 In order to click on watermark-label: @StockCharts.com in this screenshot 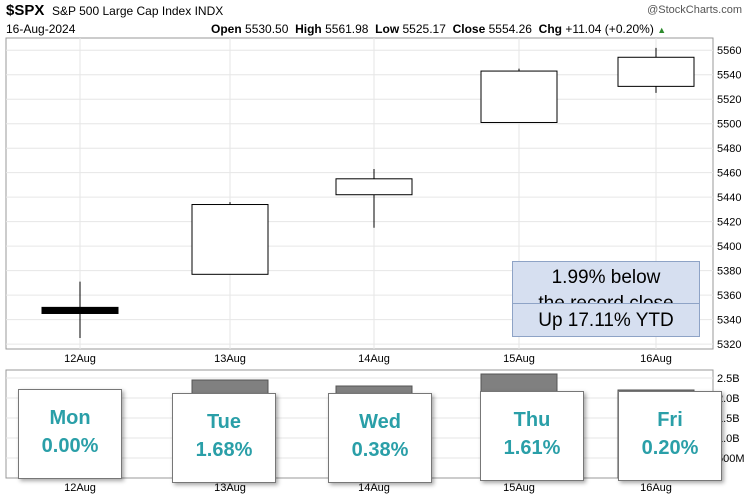, I will do `click(694, 10)`.